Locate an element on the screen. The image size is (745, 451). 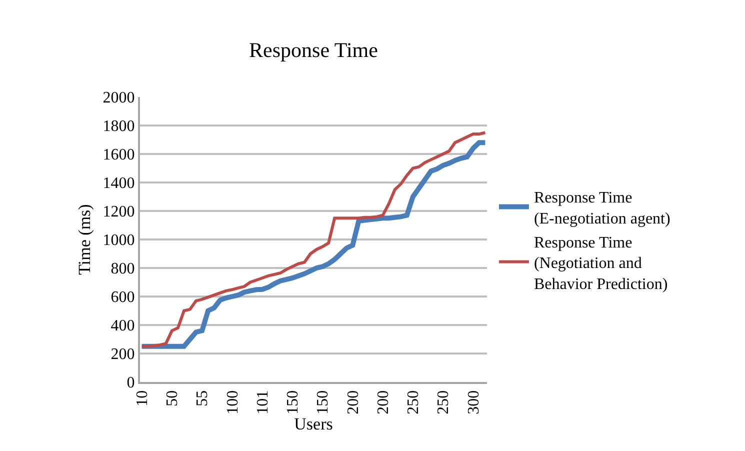
y-axis-title: Time (ms) is located at coordinates (84, 239).